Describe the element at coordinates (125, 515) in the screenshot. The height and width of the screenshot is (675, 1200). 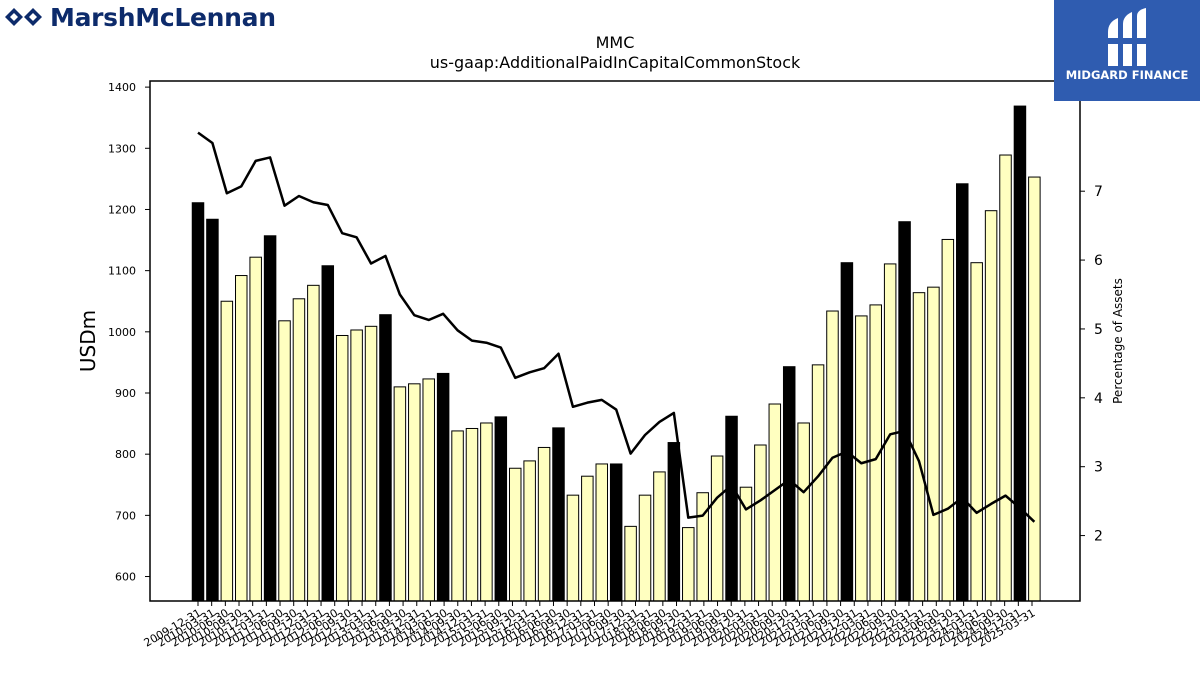
I see `y-tick-label: 700` at that location.